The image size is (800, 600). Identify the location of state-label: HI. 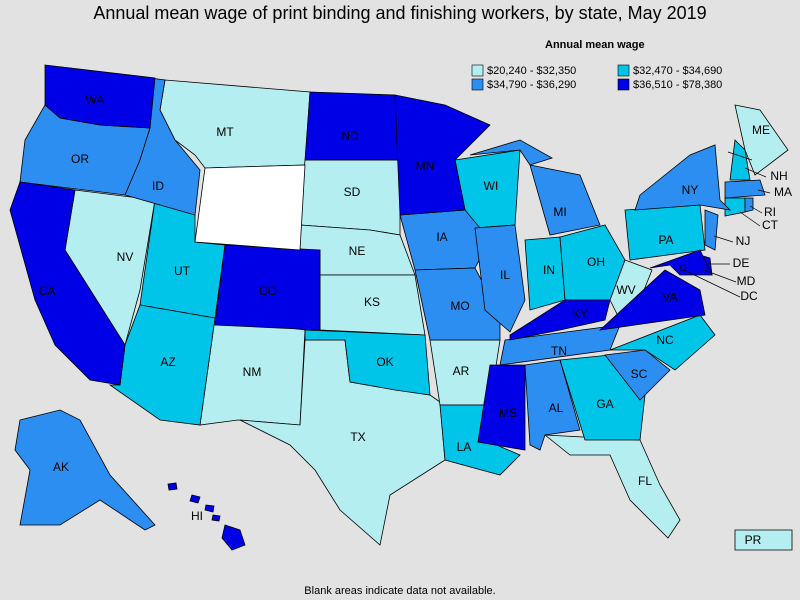
(197, 516).